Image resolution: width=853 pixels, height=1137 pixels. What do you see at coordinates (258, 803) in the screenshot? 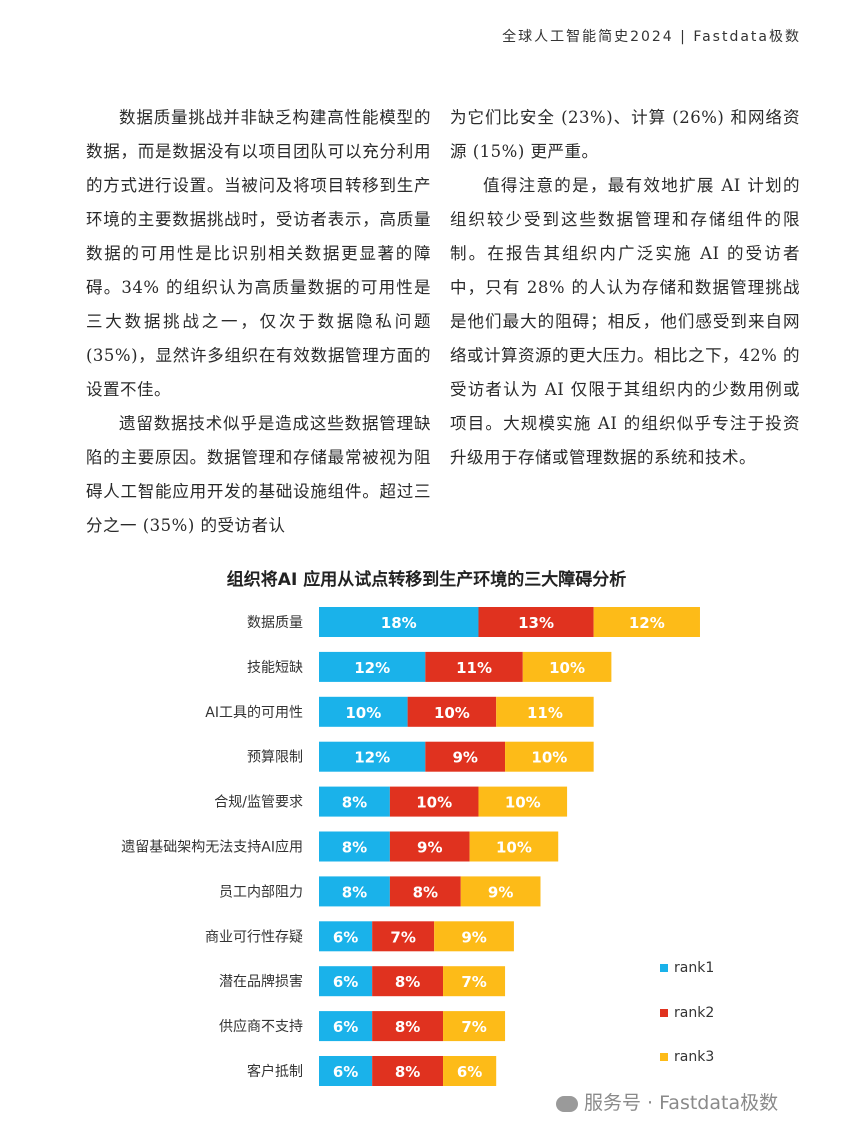
I see `category-label: 合规/监管要求` at bounding box center [258, 803].